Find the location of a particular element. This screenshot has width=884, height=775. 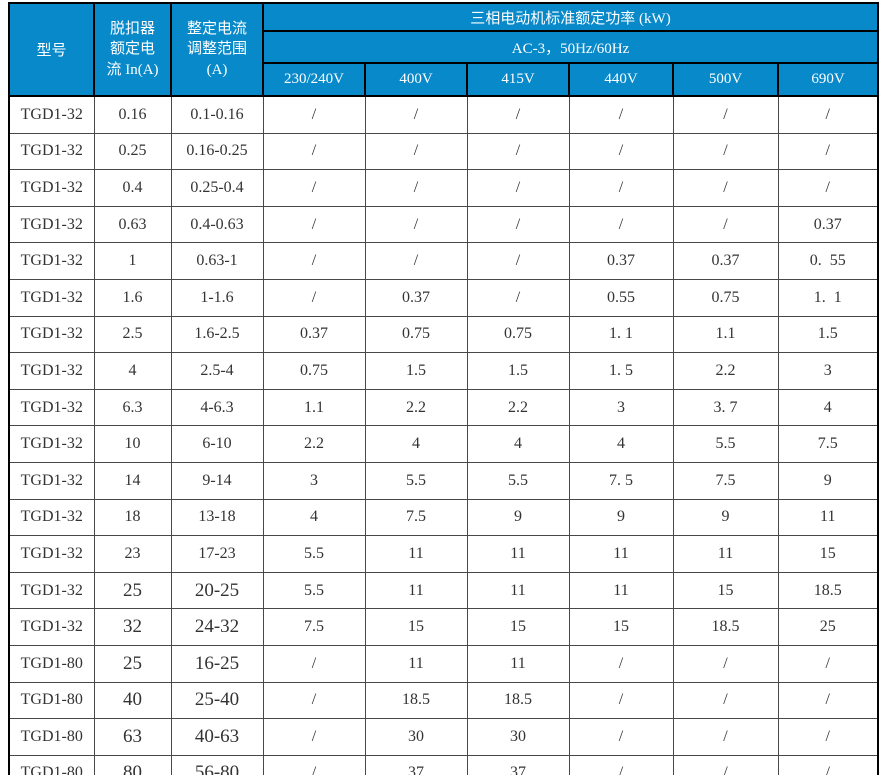

power-cell-500v: 5.5 is located at coordinates (725, 444).